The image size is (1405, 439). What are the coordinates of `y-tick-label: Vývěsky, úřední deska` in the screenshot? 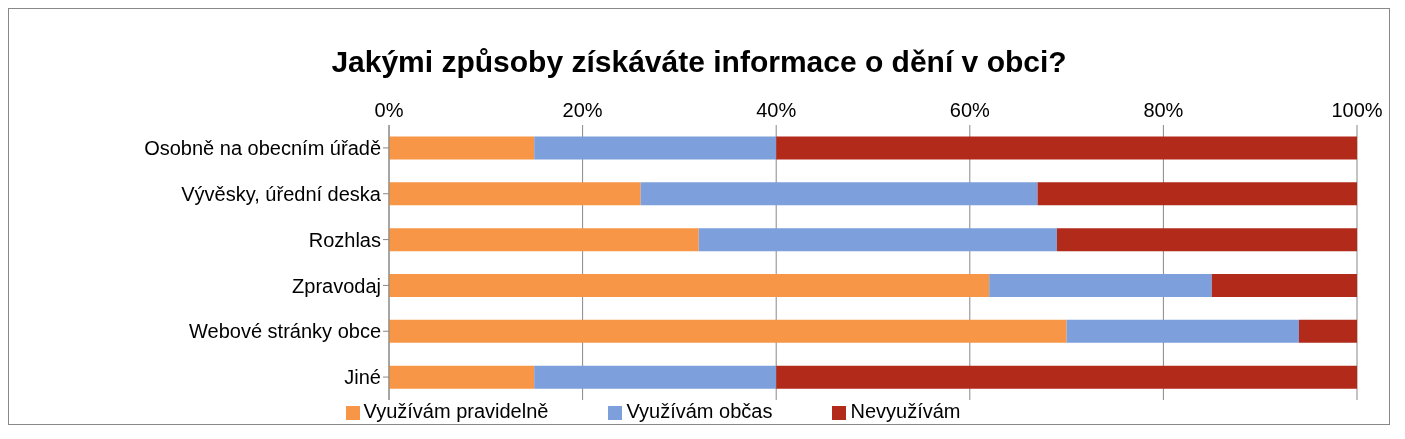 It's located at (281, 193).